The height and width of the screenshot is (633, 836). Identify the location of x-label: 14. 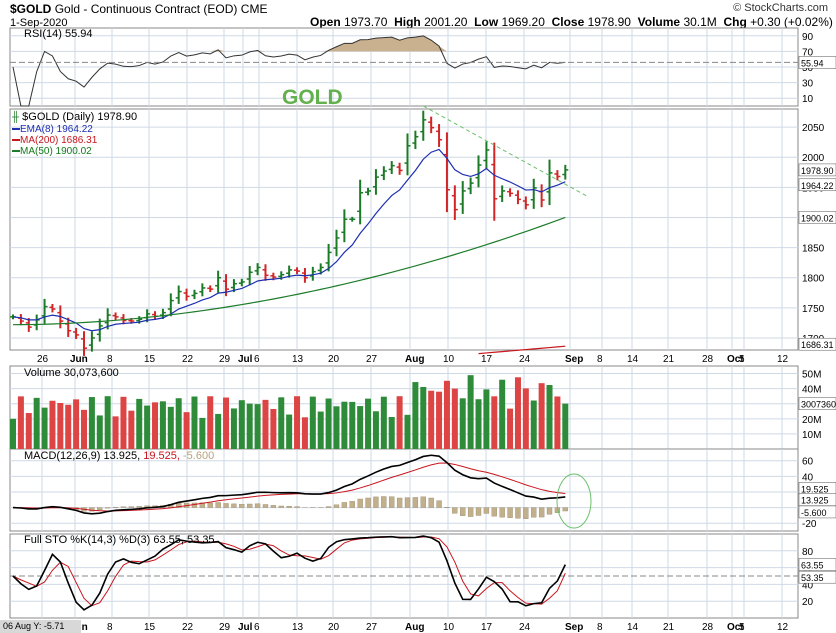
(633, 359).